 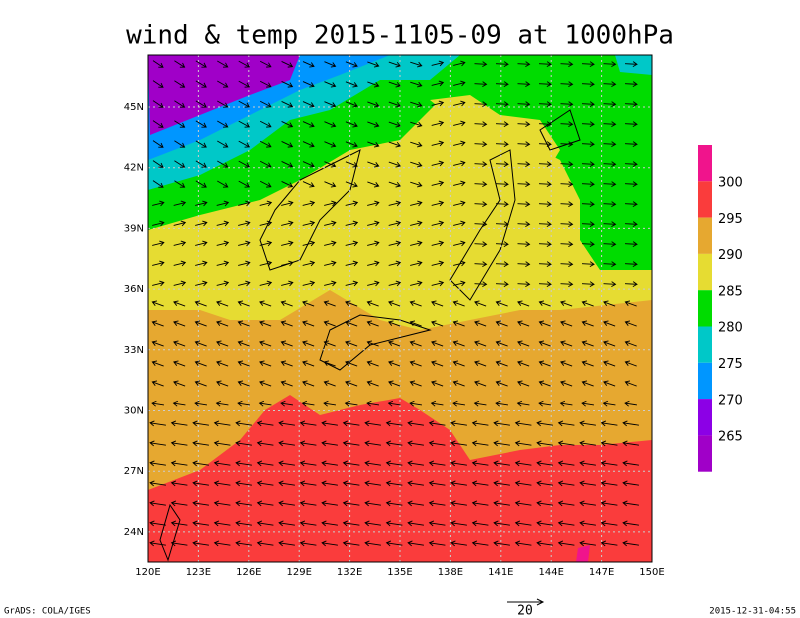 I want to click on colorbar-box, so click(x=705, y=453).